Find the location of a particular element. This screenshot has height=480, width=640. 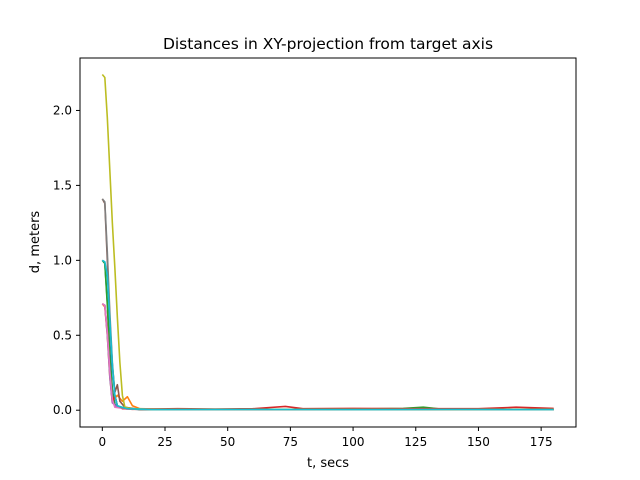

y-tick-label: 0.0 is located at coordinates (62, 410).